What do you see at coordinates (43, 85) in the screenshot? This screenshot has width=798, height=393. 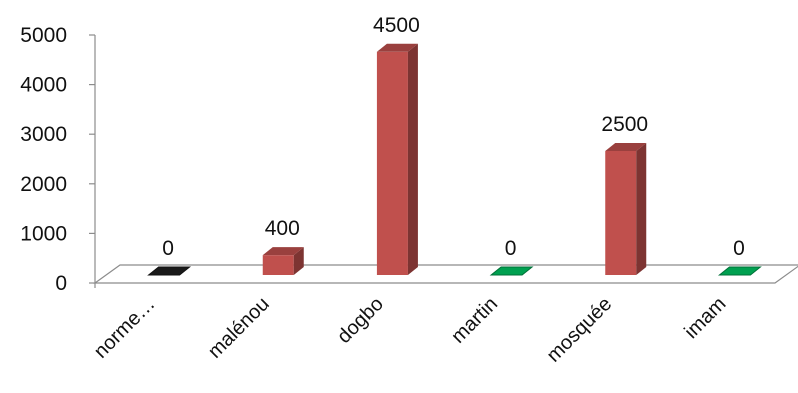 I see `y-tick-label: 4000` at bounding box center [43, 85].